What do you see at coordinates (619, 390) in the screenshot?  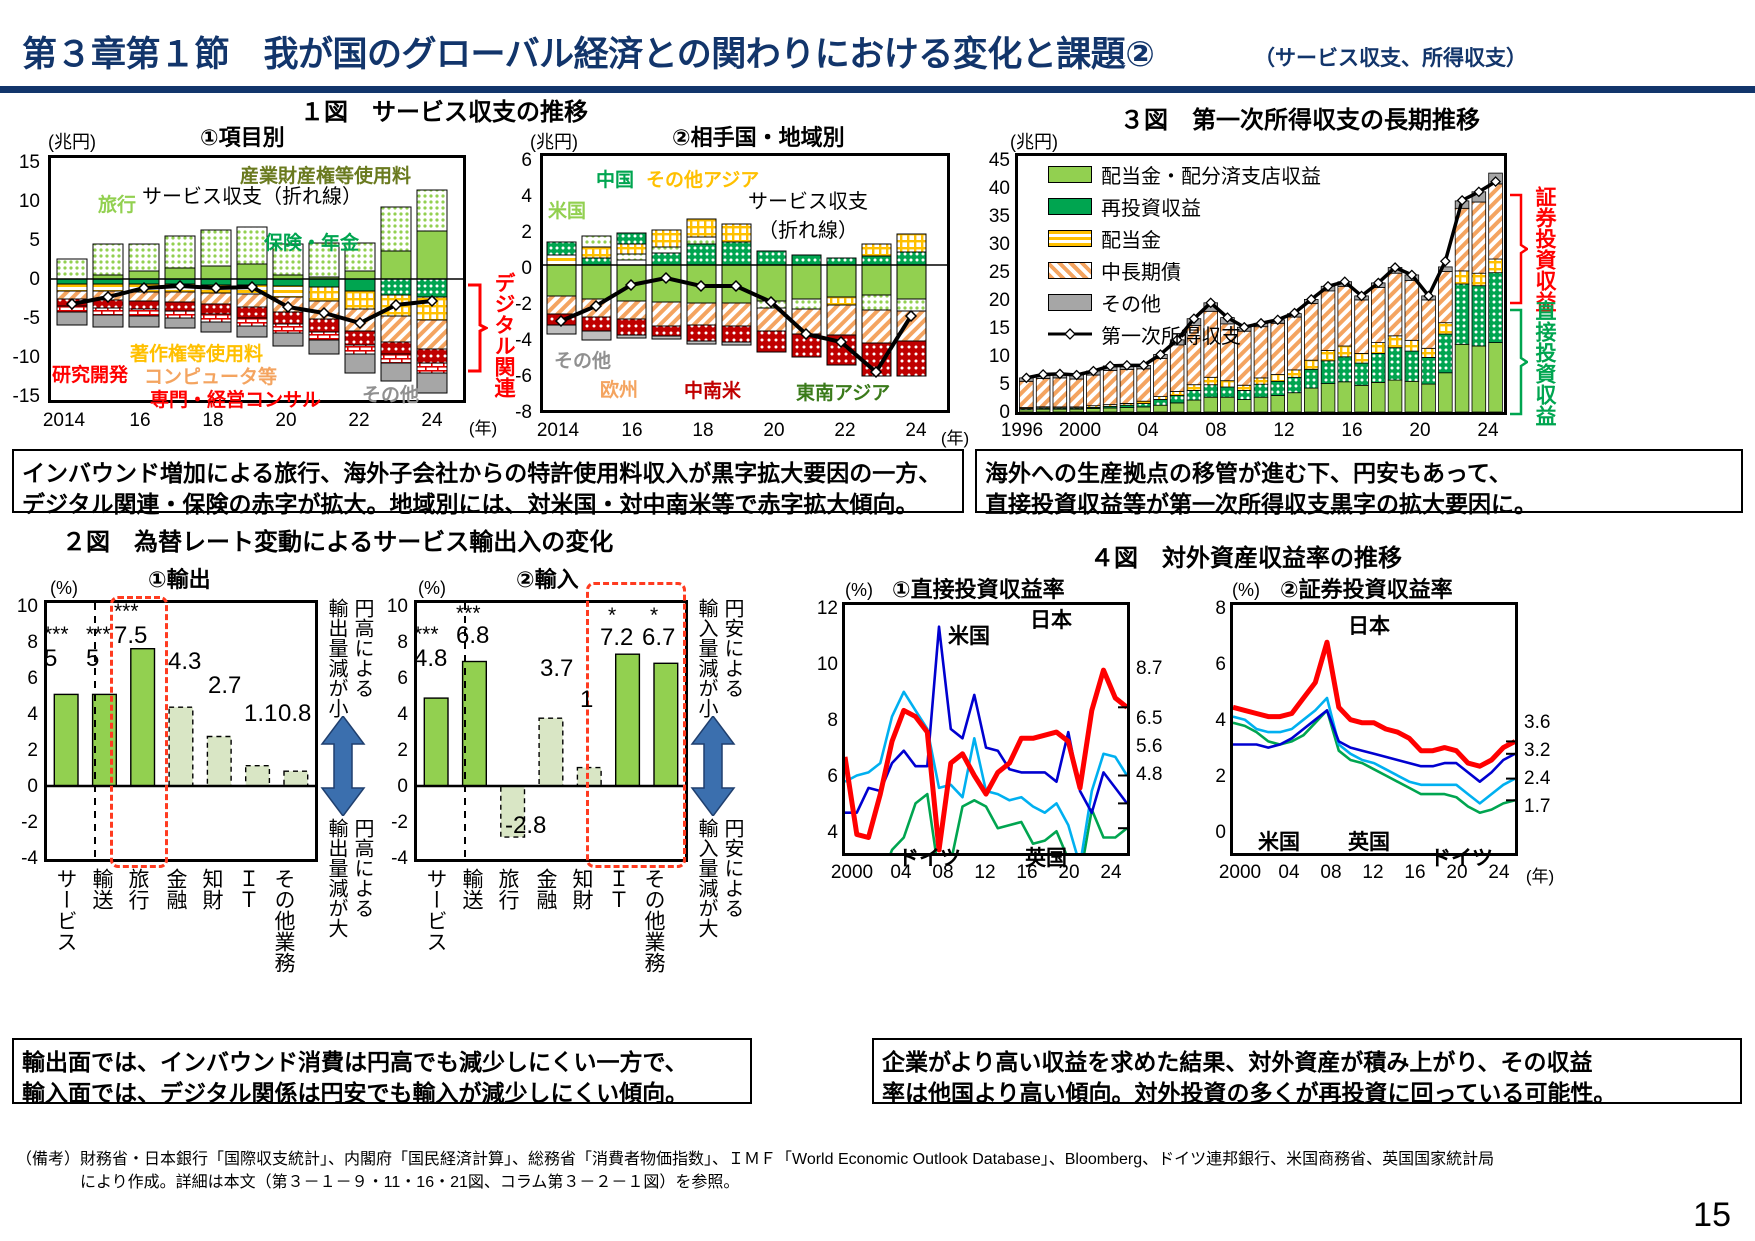 I see `fig1-p2-label-oshu: 欧州` at bounding box center [619, 390].